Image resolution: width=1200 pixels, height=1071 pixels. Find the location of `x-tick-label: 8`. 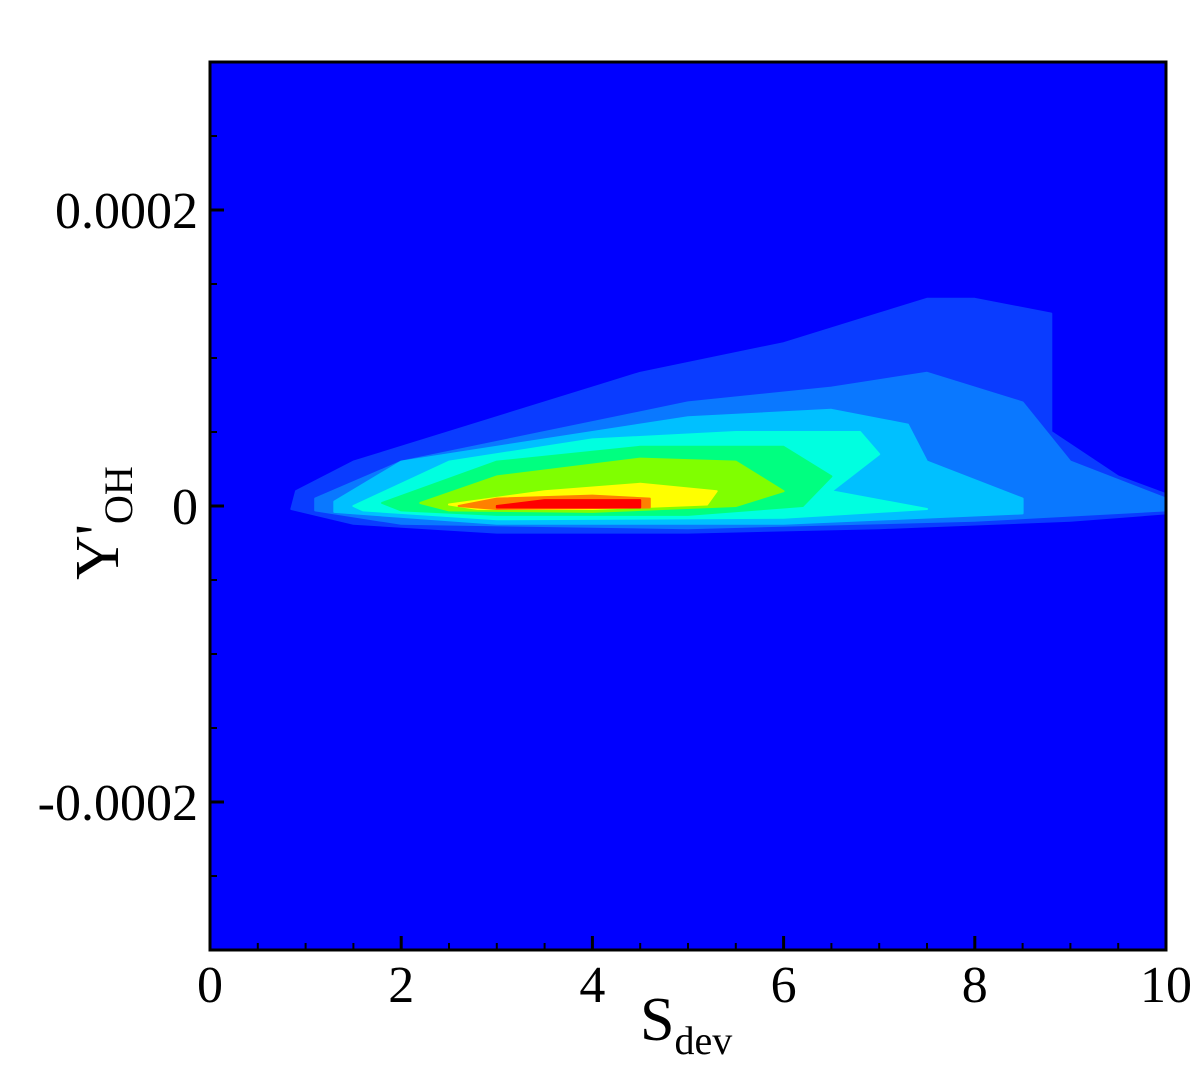

x-tick-label: 8 is located at coordinates (975, 985).